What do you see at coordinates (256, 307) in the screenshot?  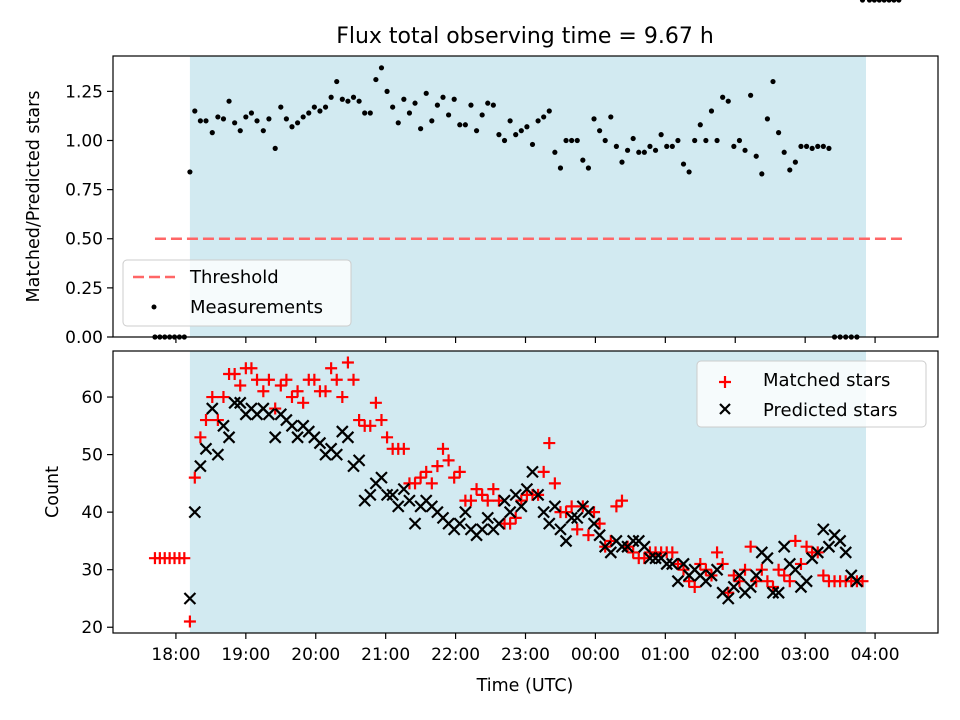 I see `measurements-legend-label: Measurements` at bounding box center [256, 307].